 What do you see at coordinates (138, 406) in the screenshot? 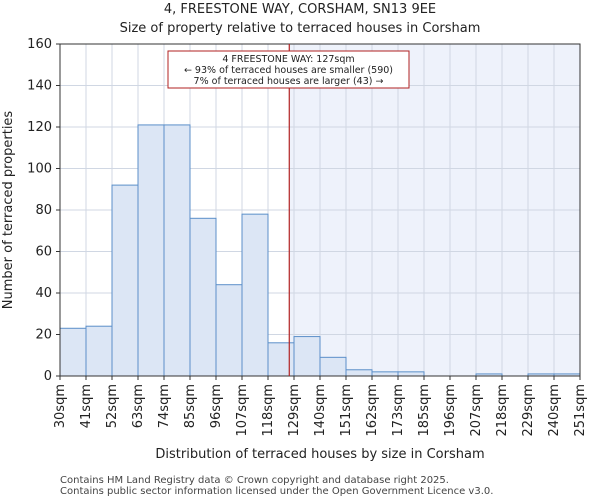
I see `x-tick-label: 63sqm` at bounding box center [138, 406].